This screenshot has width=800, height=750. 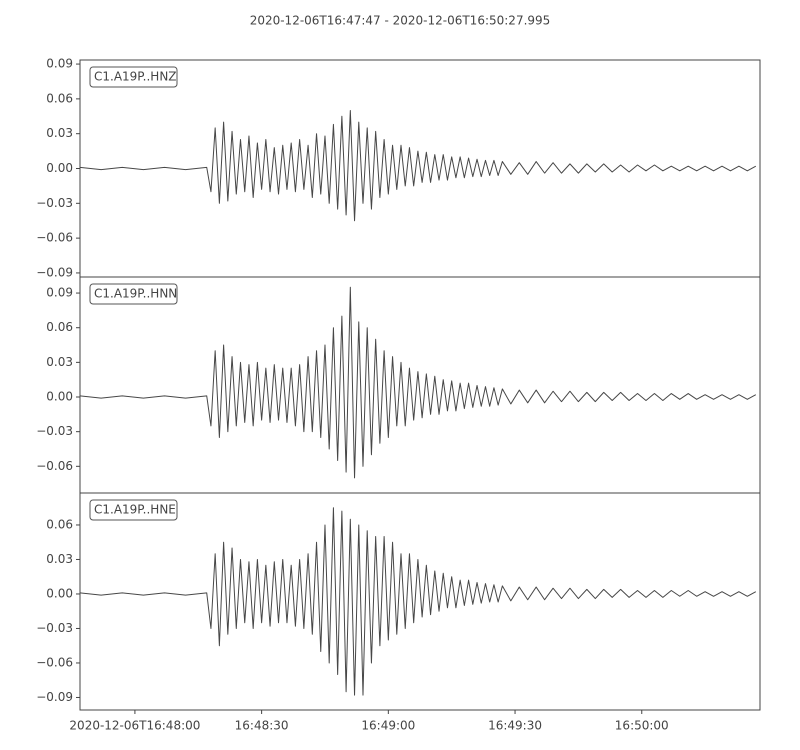 I want to click on plot-area, so click(x=418, y=165).